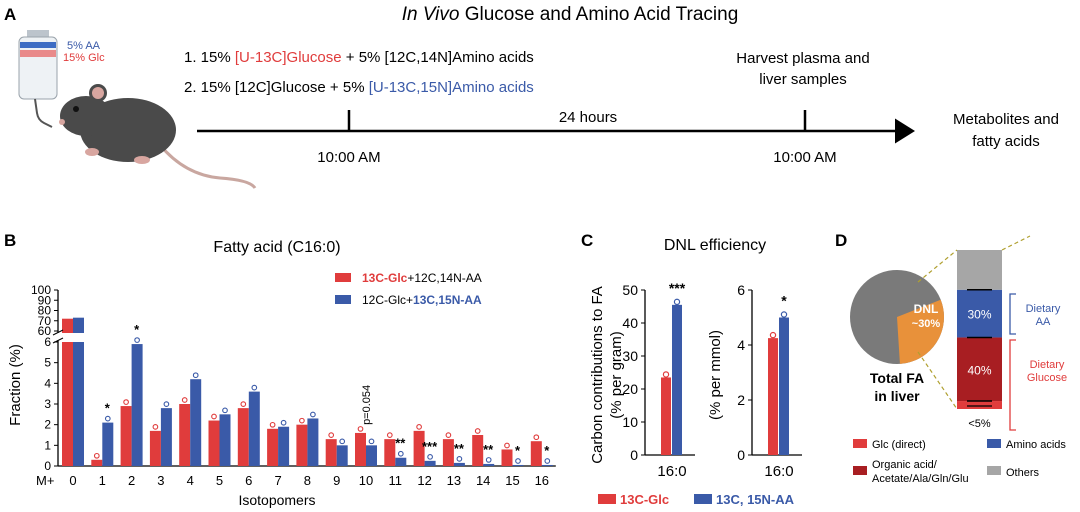 This screenshot has height=512, width=1080. What do you see at coordinates (72, 480) in the screenshot?
I see `x-tick-label: 0` at bounding box center [72, 480].